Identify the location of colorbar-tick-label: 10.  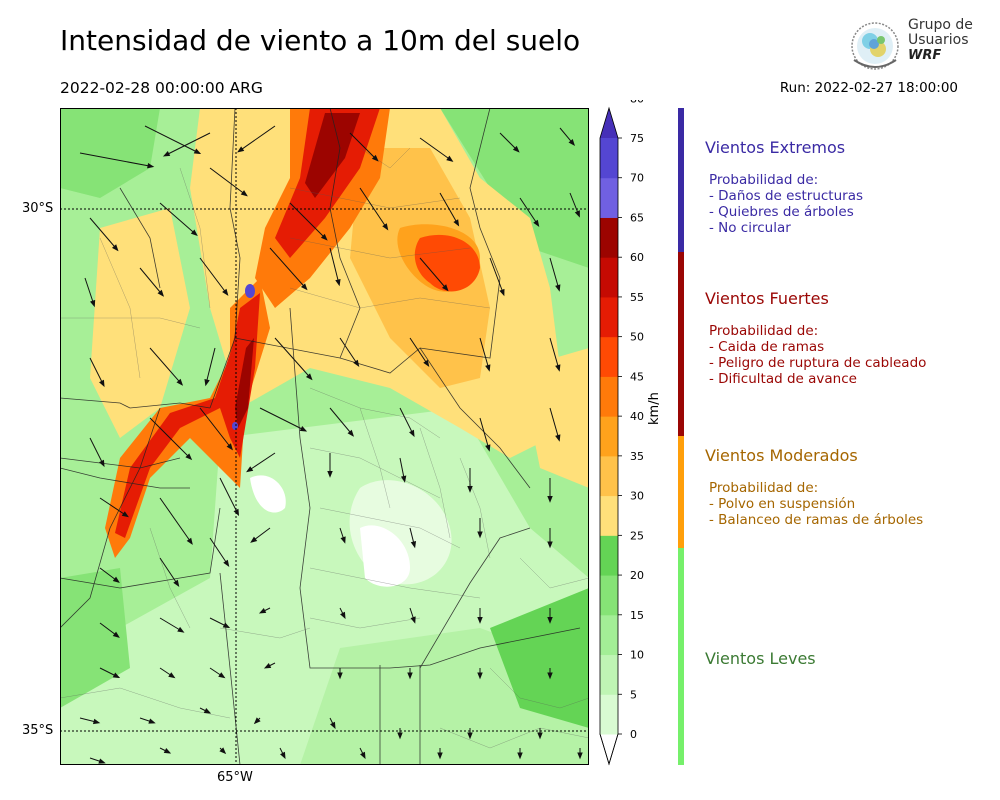
(637, 655).